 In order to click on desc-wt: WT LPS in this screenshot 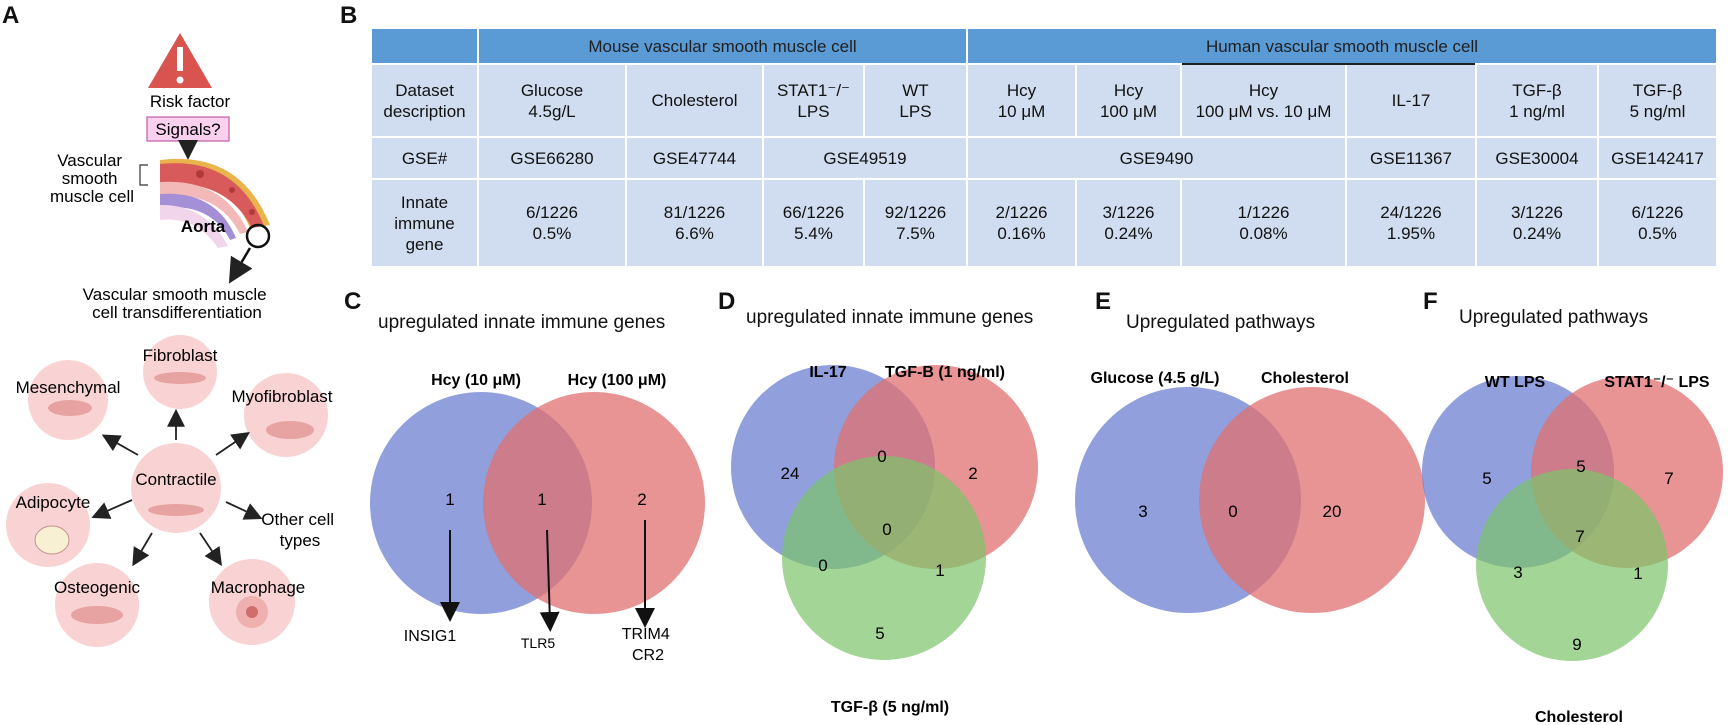, I will do `click(915, 100)`.